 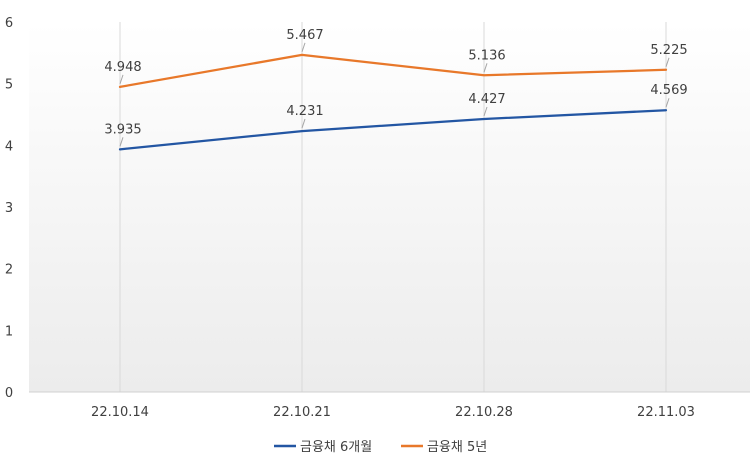 I want to click on y-tick-label-5: 5, so click(x=9, y=85).